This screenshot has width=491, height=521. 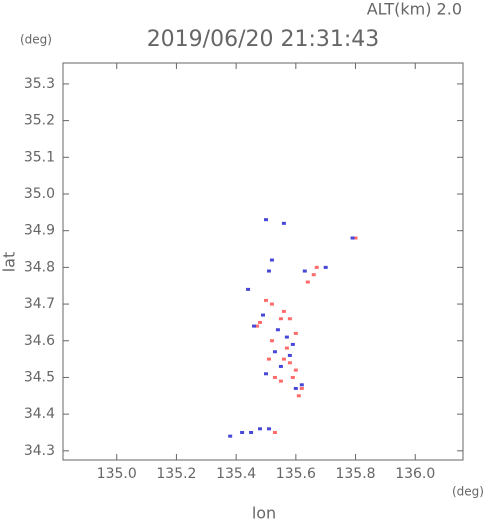 I want to click on x-tick-label: 135.8, so click(x=355, y=474).